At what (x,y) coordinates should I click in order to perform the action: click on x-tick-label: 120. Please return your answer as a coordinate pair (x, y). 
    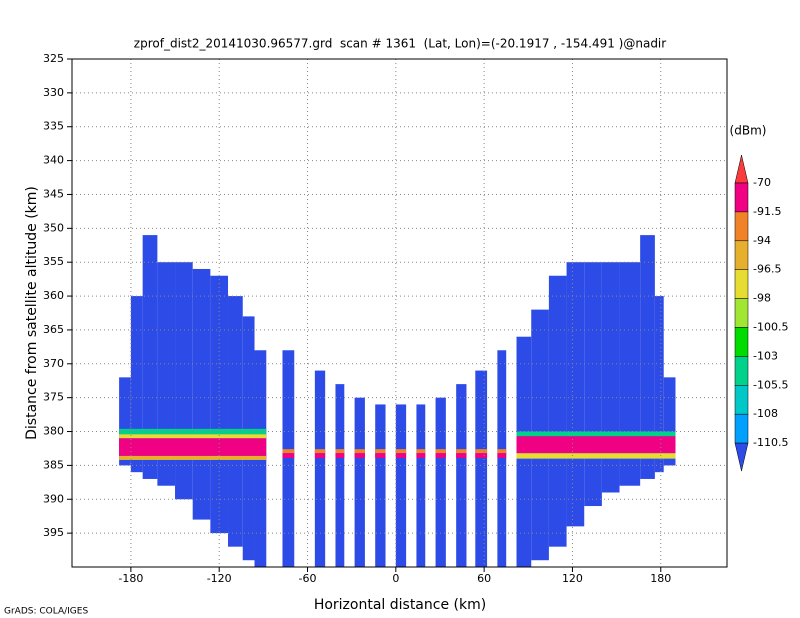
    Looking at the image, I should click on (572, 578).